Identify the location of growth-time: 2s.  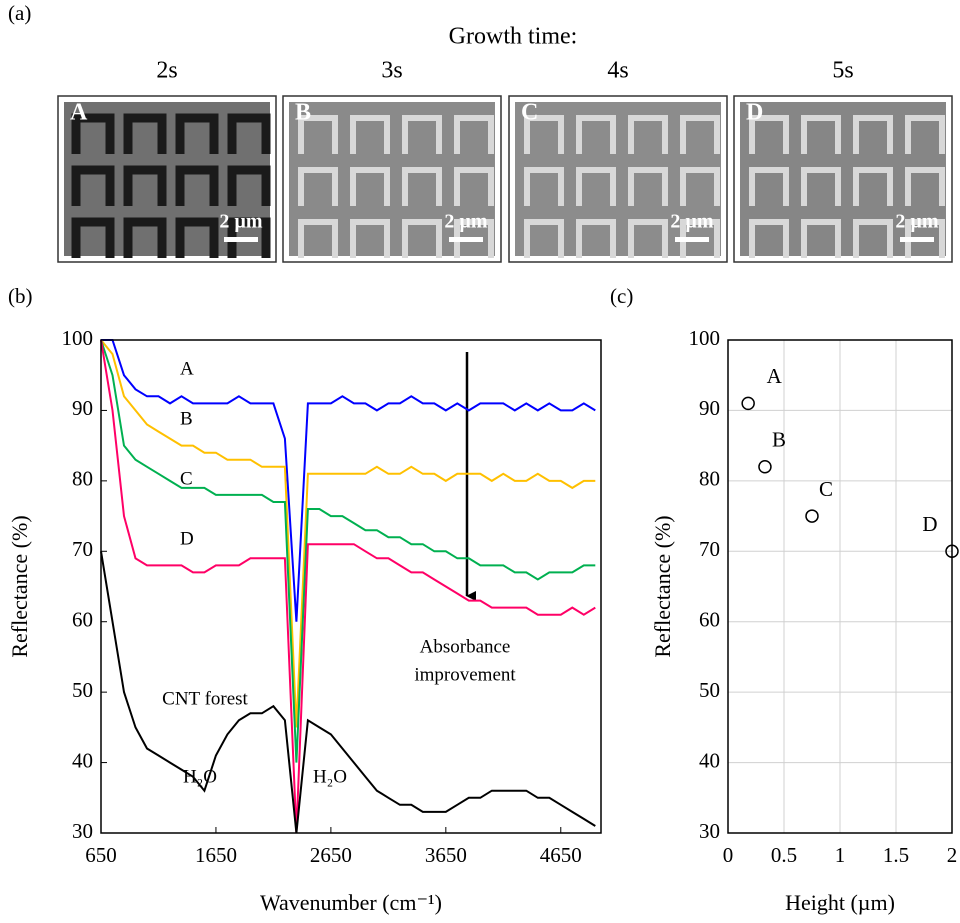
(166, 71).